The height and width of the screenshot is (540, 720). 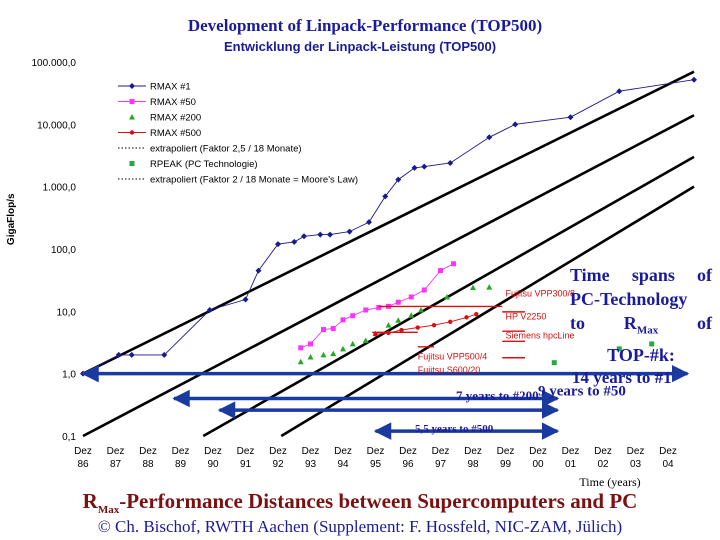 What do you see at coordinates (60, 188) in the screenshot?
I see `y-tick-label: 1.000,0` at bounding box center [60, 188].